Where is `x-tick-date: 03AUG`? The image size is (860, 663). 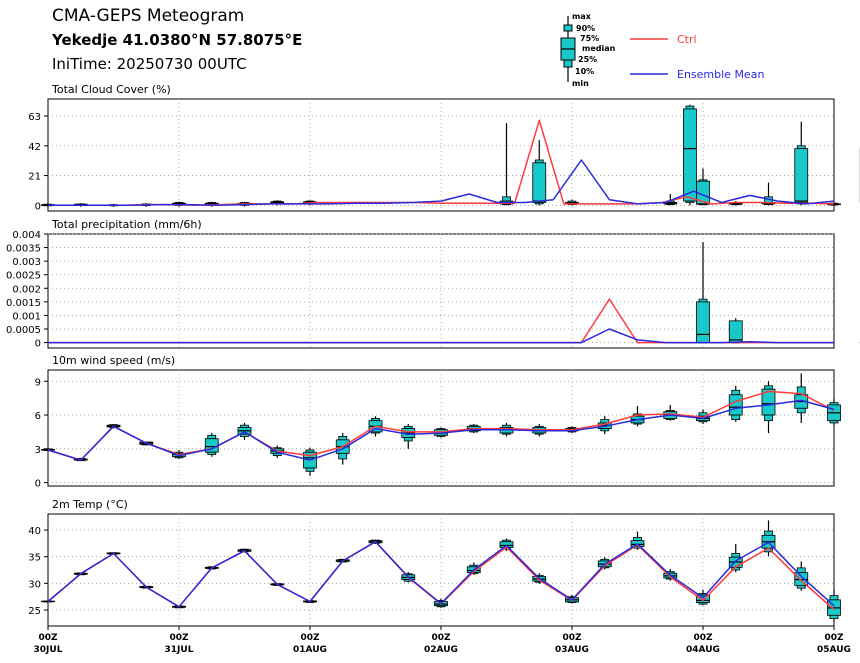
x-tick-date: 03AUG is located at coordinates (572, 650).